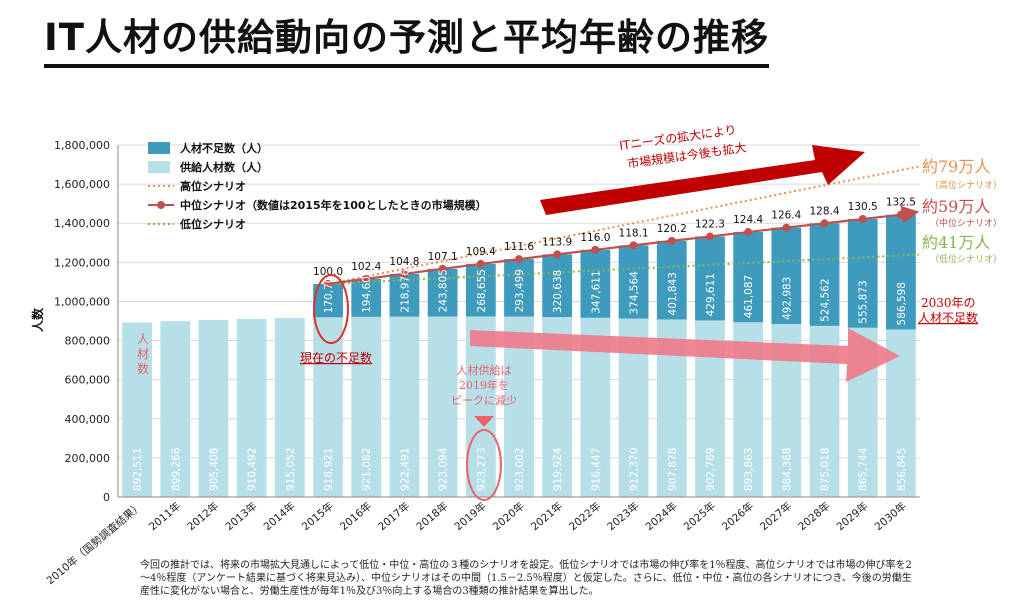 This screenshot has width=1024, height=613. I want to click on mid-index-label: 126.4, so click(786, 216).